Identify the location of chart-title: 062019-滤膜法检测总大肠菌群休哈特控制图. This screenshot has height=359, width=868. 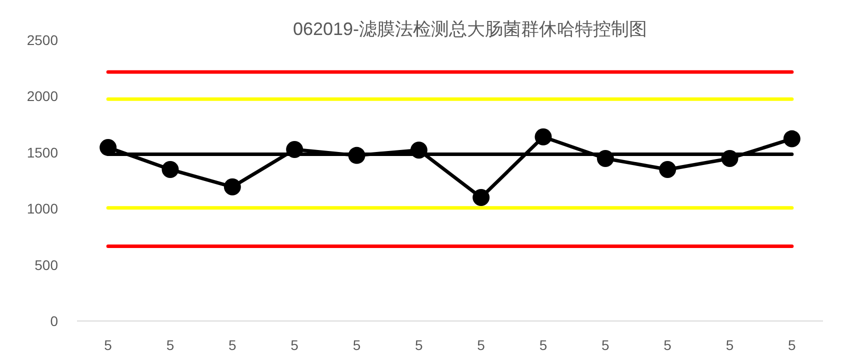
(470, 29).